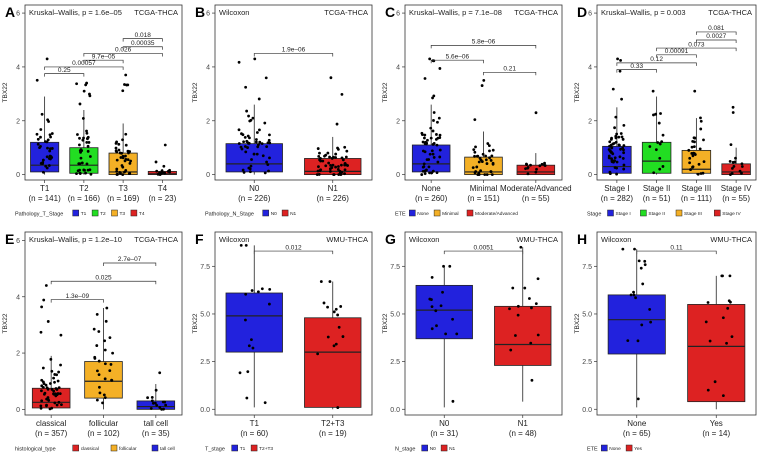 The height and width of the screenshot is (454, 760). Describe the element at coordinates (664, 213) in the screenshot. I see `legend: Stage Stage I Stage II Stage III Stage IV` at that location.